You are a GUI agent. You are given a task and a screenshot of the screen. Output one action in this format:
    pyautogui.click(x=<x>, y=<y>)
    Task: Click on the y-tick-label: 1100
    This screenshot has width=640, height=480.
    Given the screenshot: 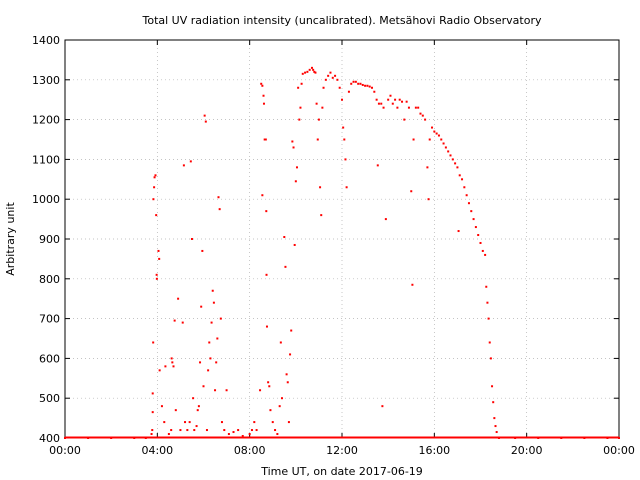 What is the action you would take?
    pyautogui.click(x=46, y=159)
    